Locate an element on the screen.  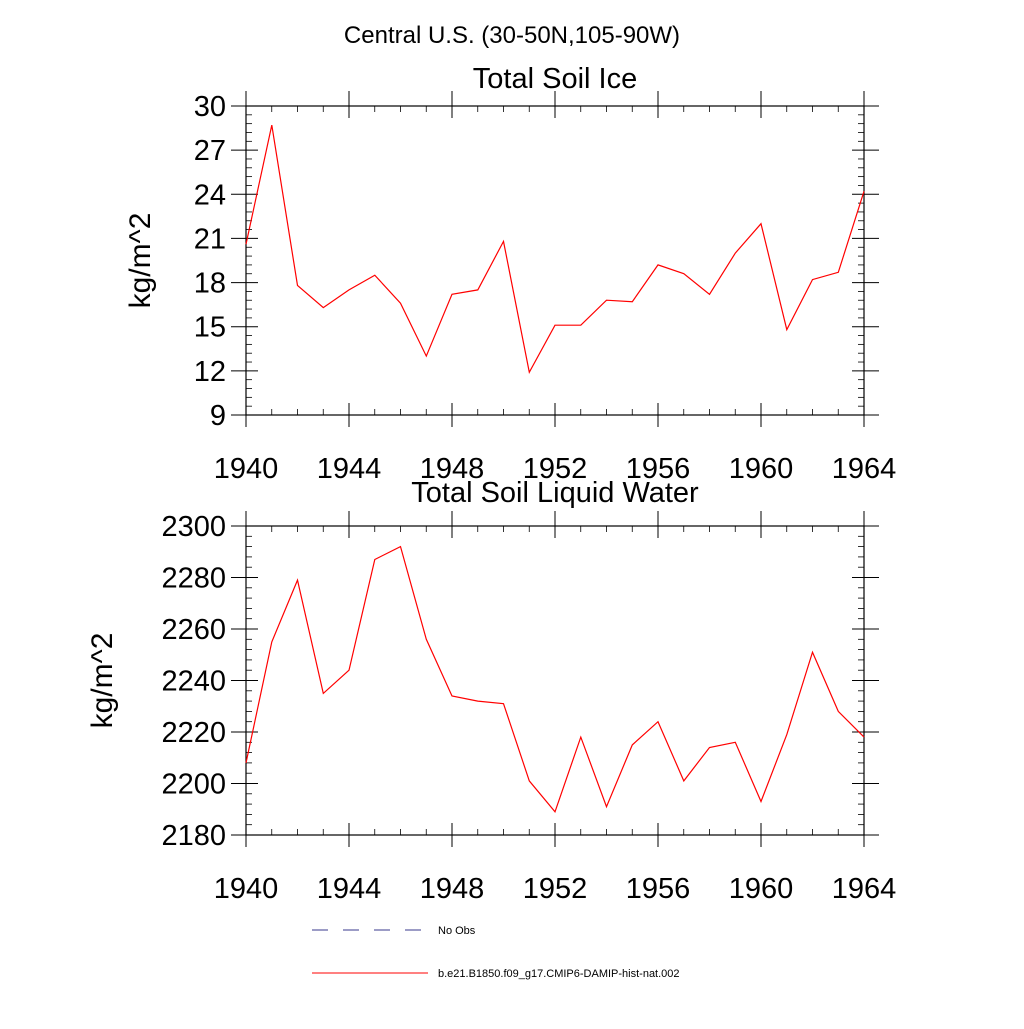
y-tick-label: 2240 is located at coordinates (193, 682).